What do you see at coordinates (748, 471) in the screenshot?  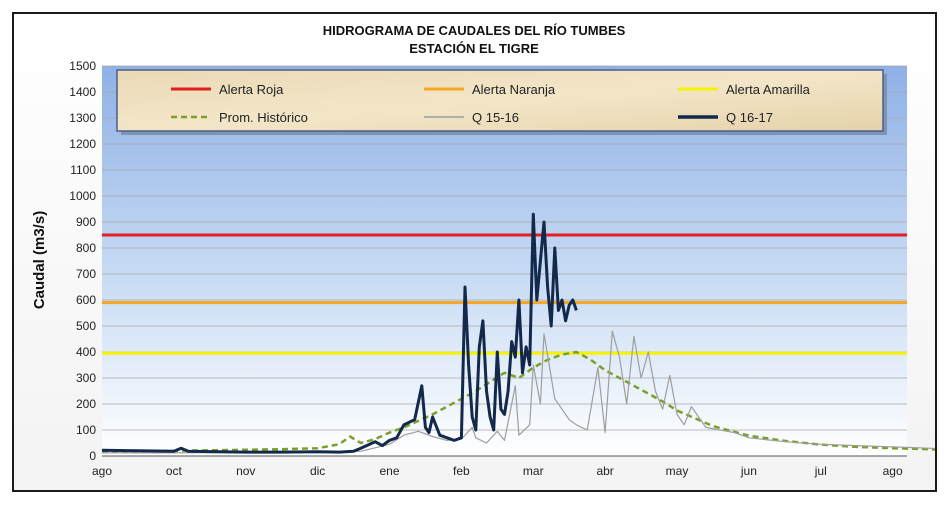 I see `x-tick-9: jun` at bounding box center [748, 471].